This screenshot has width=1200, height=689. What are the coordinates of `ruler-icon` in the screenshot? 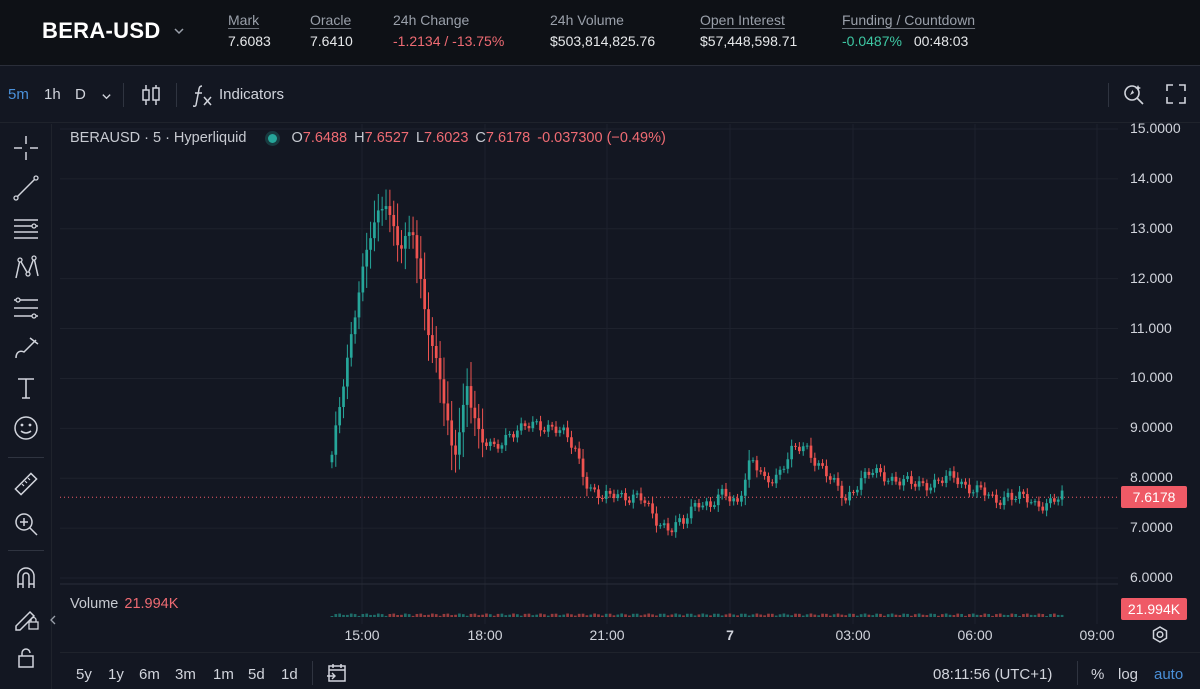 It's located at (26, 484).